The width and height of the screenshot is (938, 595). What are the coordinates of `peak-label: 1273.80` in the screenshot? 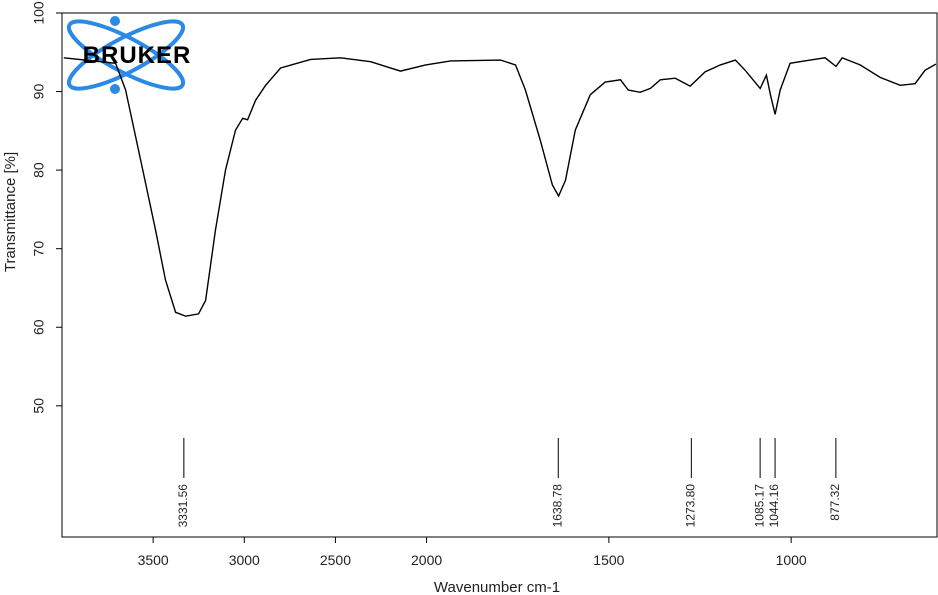 It's located at (691, 506).